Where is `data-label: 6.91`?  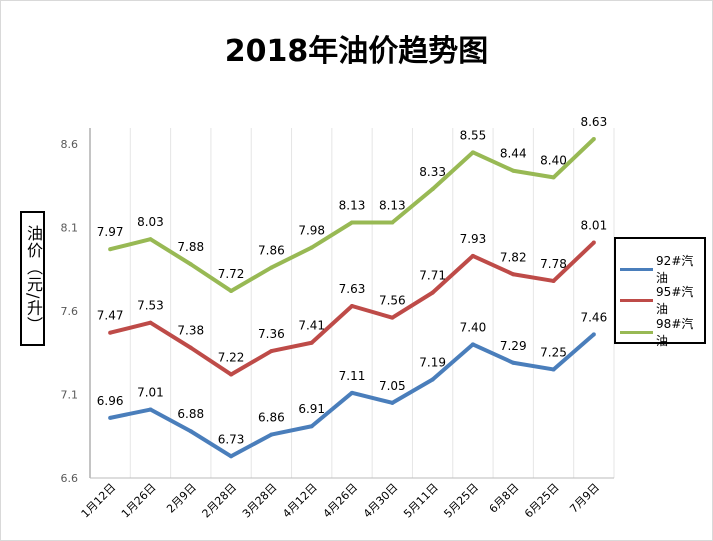 data-label: 6.91 is located at coordinates (311, 409).